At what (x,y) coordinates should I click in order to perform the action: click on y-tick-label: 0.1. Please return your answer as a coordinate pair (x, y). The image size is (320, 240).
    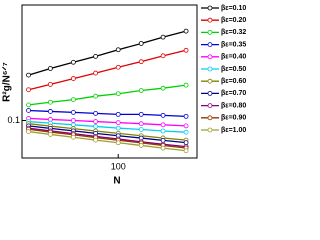
    Looking at the image, I should click on (13, 120).